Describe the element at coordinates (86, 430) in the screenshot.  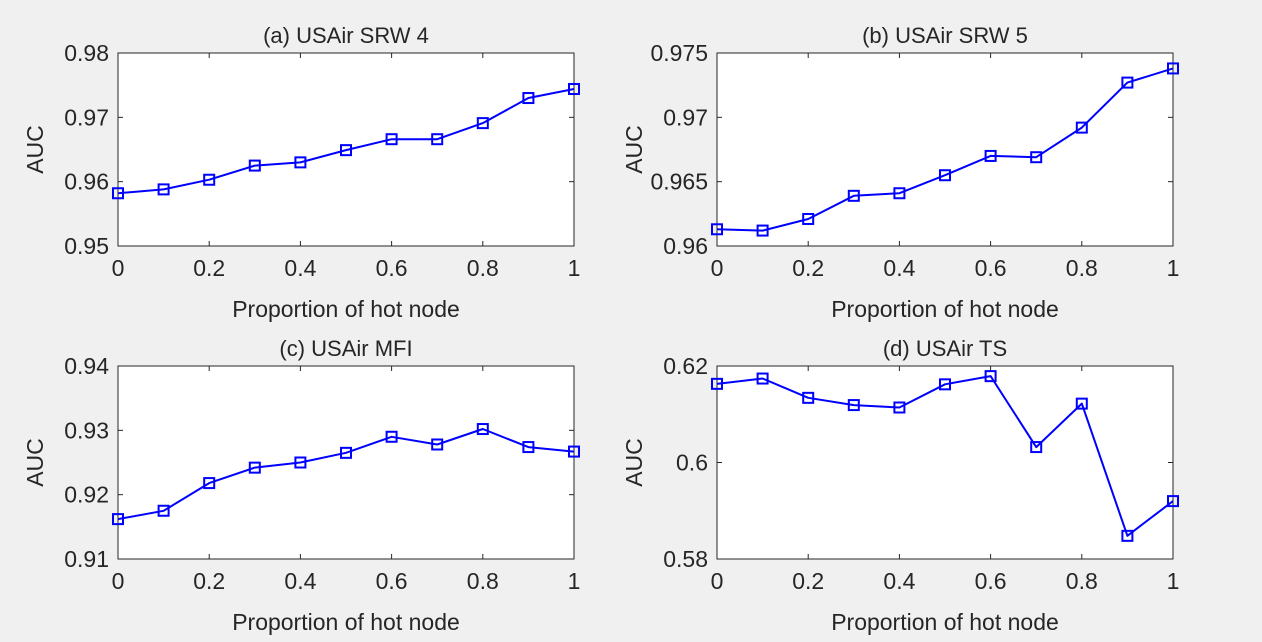
I see `y-tick-label: 0.93` at that location.